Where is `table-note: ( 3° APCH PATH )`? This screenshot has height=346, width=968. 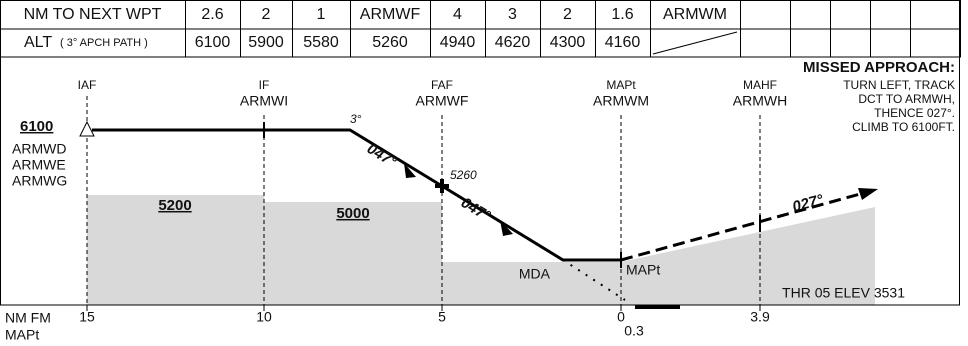 table-note: ( 3° APCH PATH ) is located at coordinates (104, 43).